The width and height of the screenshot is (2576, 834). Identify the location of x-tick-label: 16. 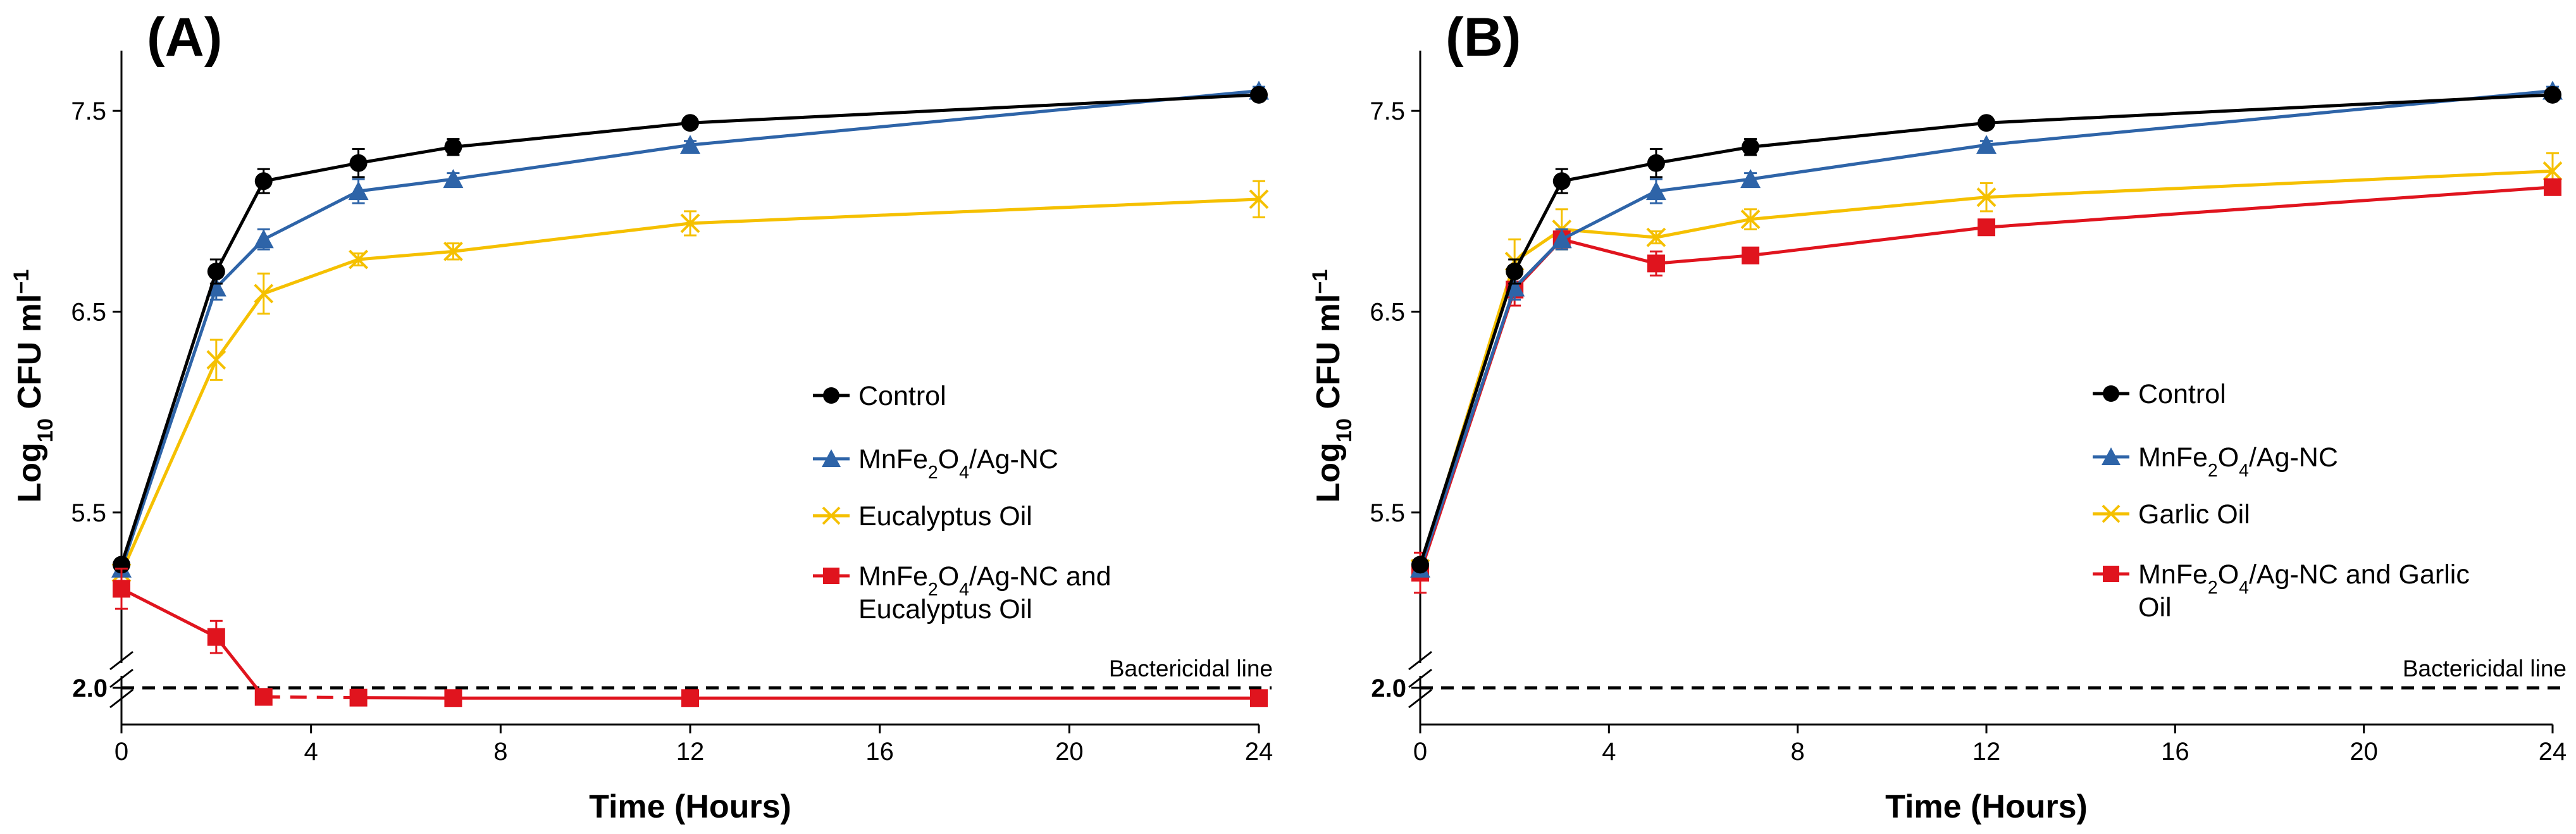
(880, 752).